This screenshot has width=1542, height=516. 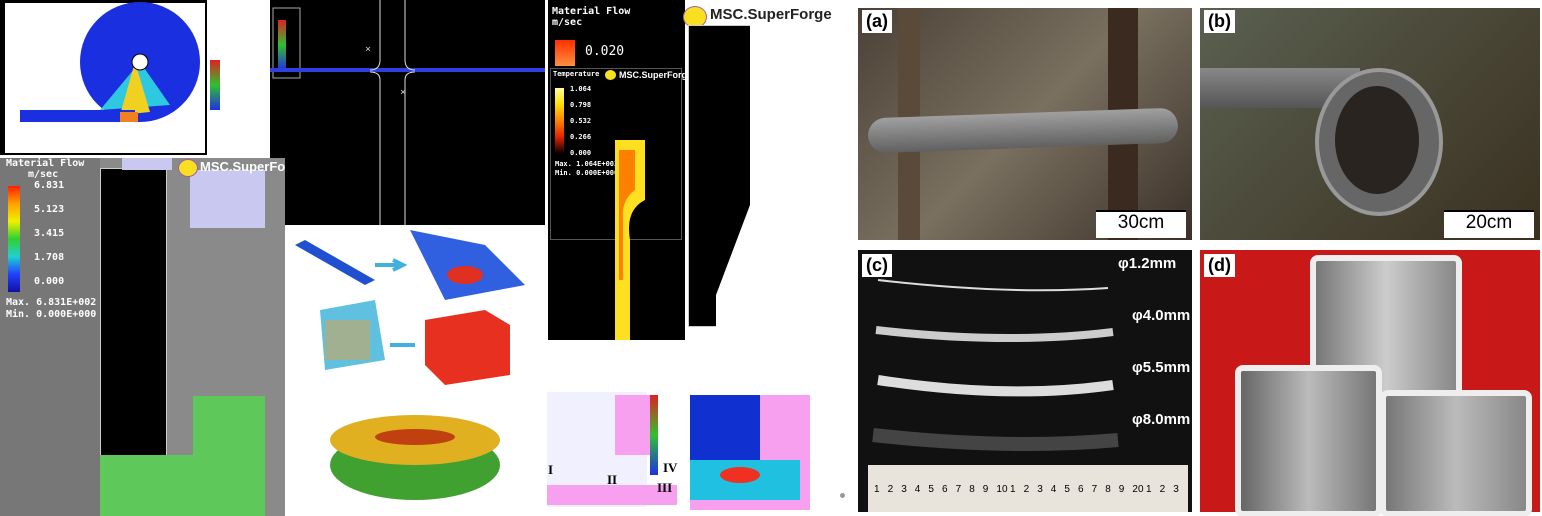 I want to click on region-label: III, so click(x=665, y=487).